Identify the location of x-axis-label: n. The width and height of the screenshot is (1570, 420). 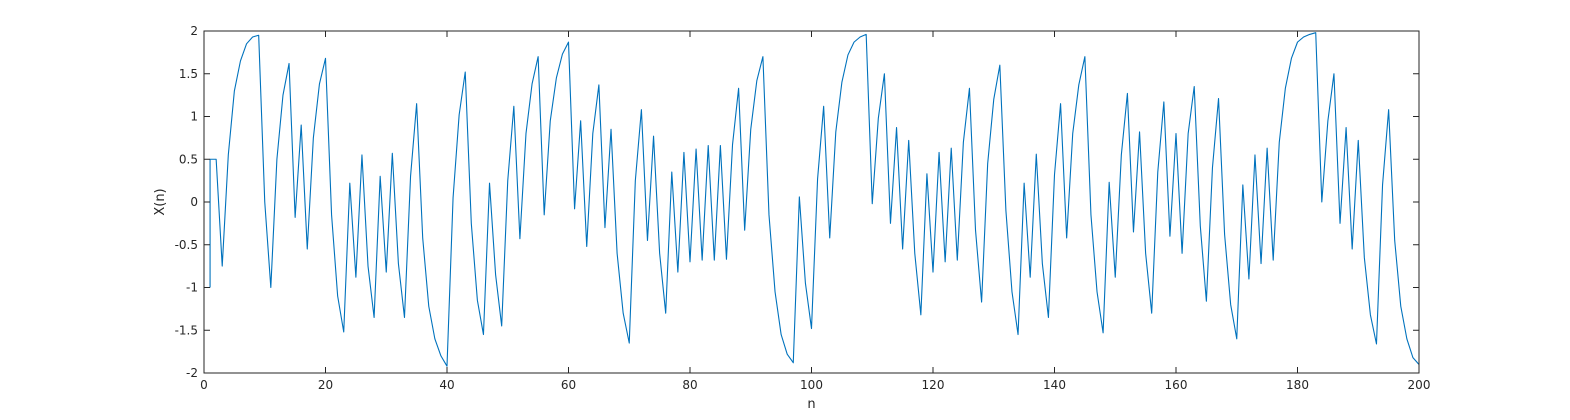
(811, 404).